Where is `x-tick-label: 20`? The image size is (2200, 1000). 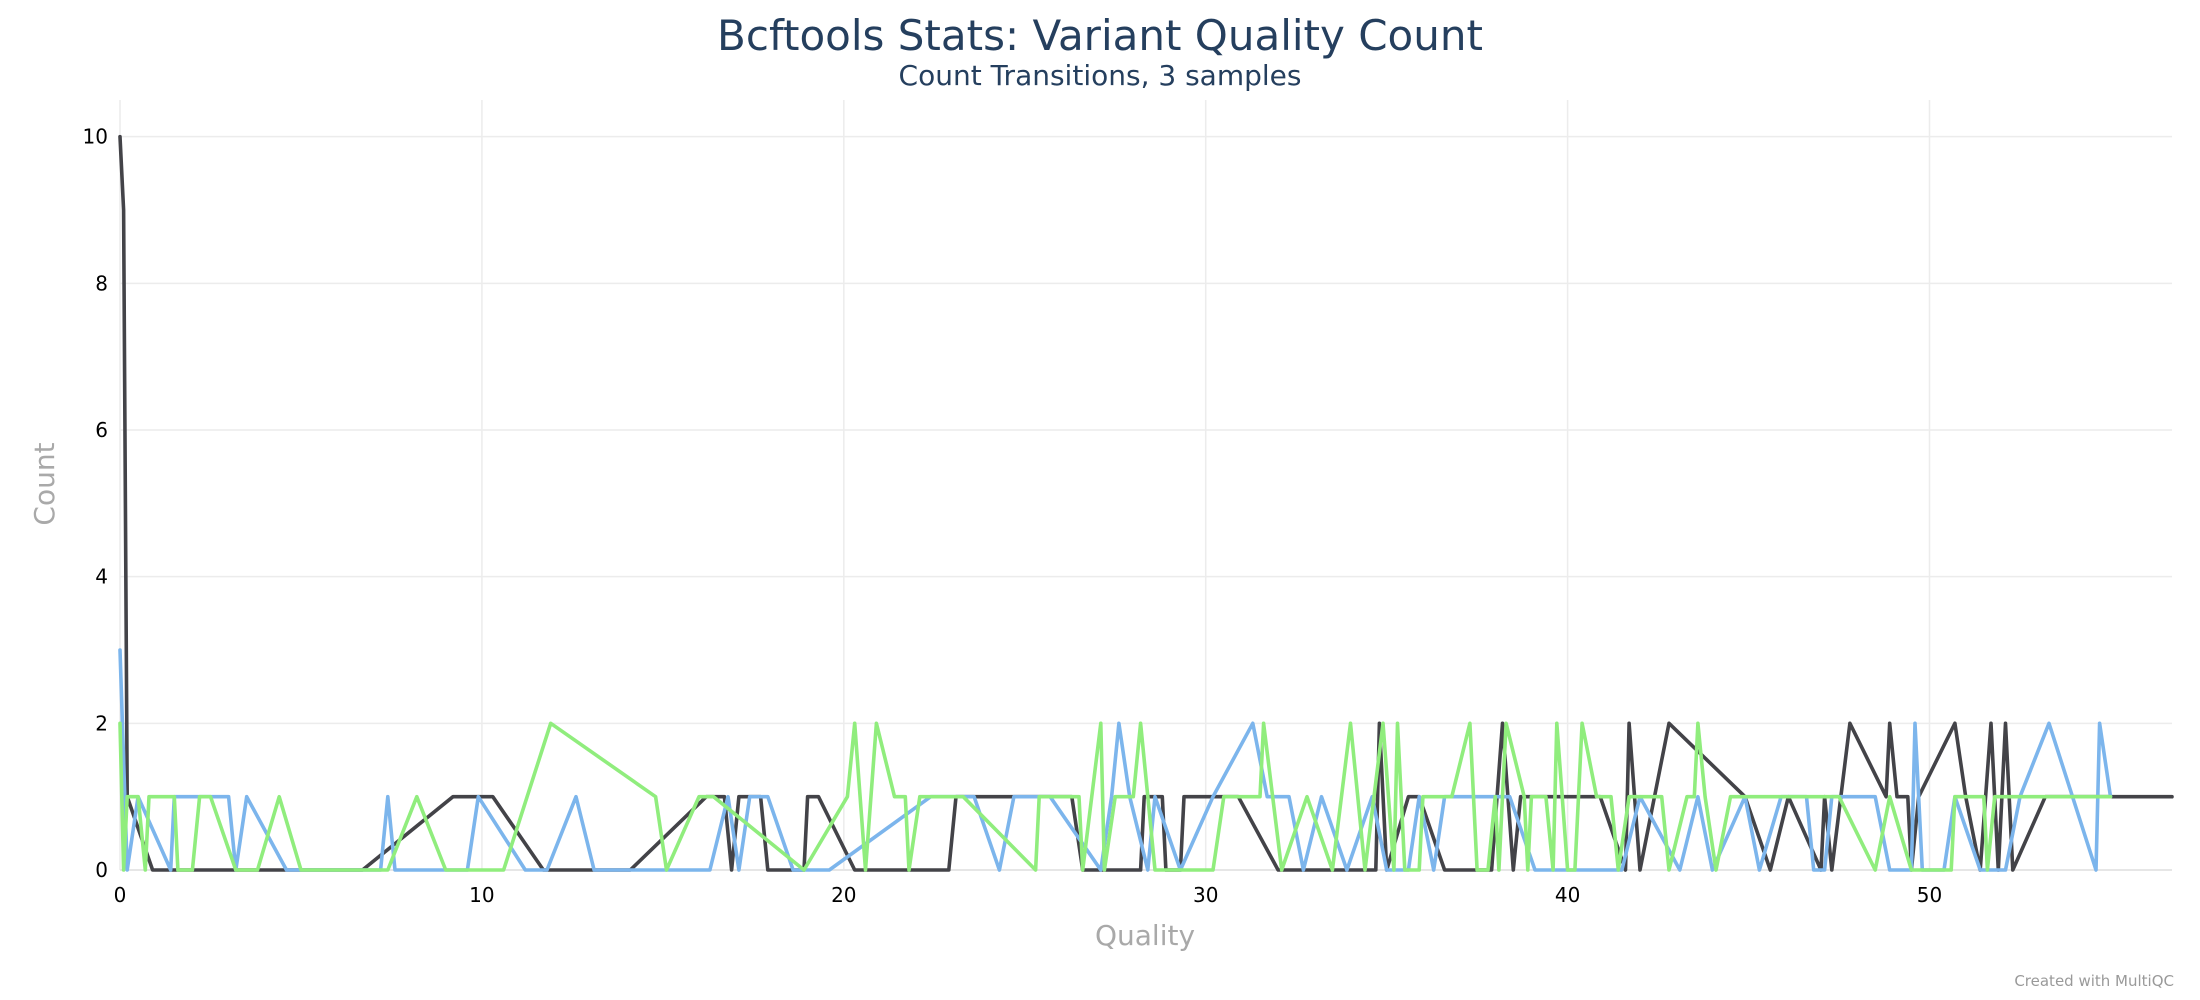
x-tick-label: 20 is located at coordinates (843, 895).